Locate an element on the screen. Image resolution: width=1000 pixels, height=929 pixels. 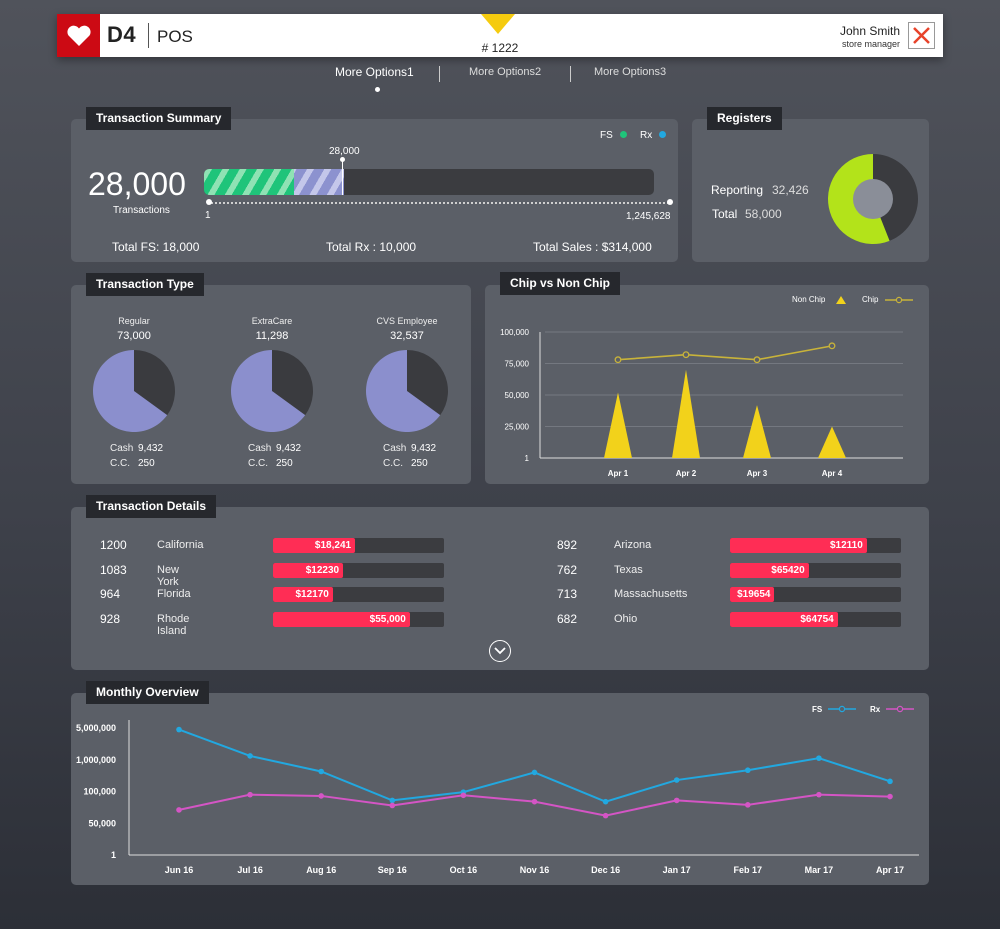
detail-row-amount: $18,241 is located at coordinates (314, 545).